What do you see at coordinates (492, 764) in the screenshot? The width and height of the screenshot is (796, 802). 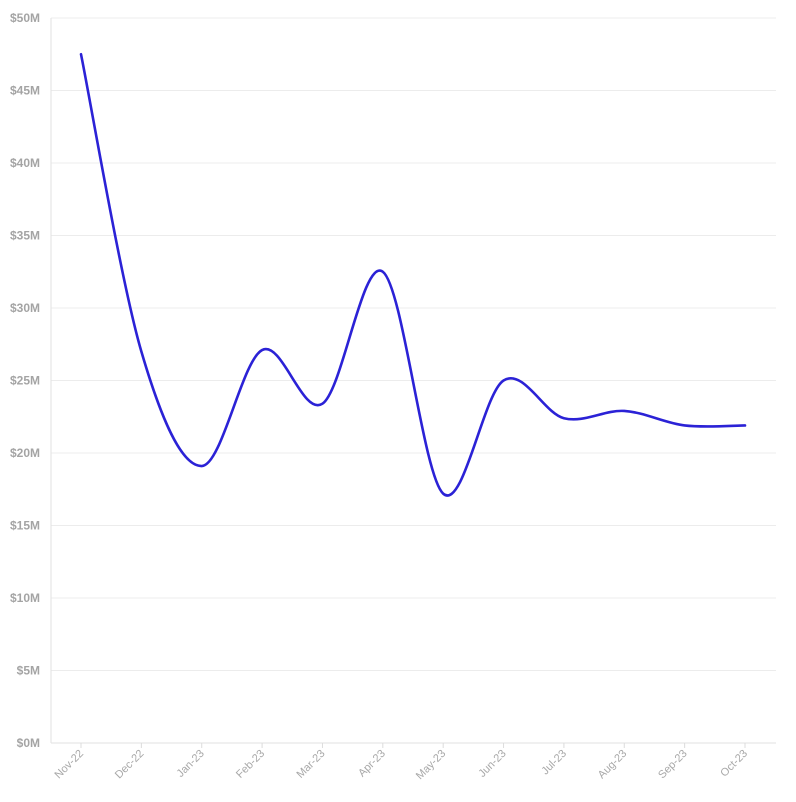 I see `x-tick-label: Jun-23` at bounding box center [492, 764].